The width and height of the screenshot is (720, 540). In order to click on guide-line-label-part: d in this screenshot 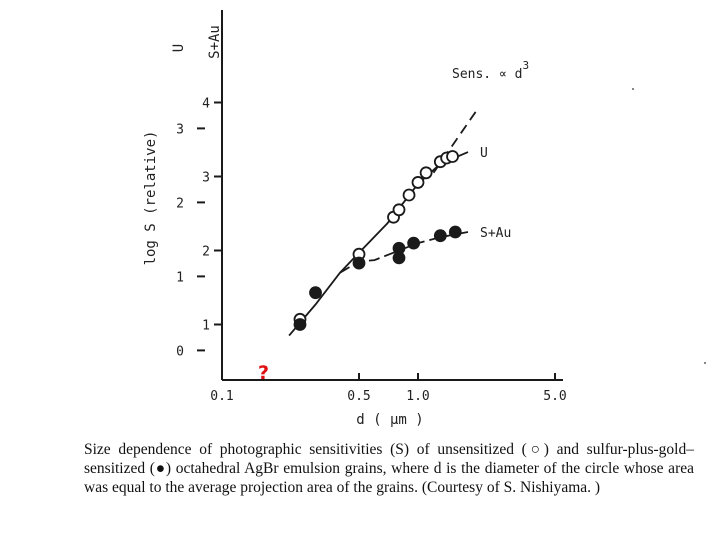, I will do `click(519, 74)`.